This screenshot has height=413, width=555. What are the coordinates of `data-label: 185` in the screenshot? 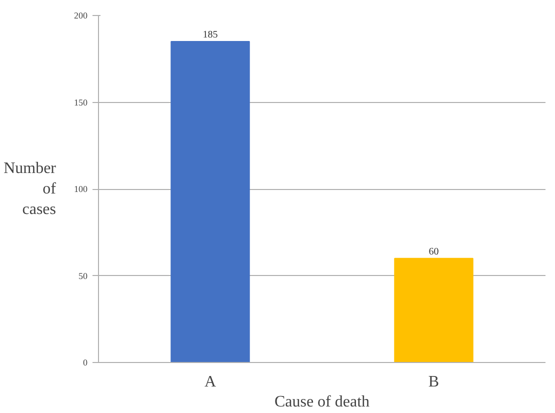 It's located at (210, 35).